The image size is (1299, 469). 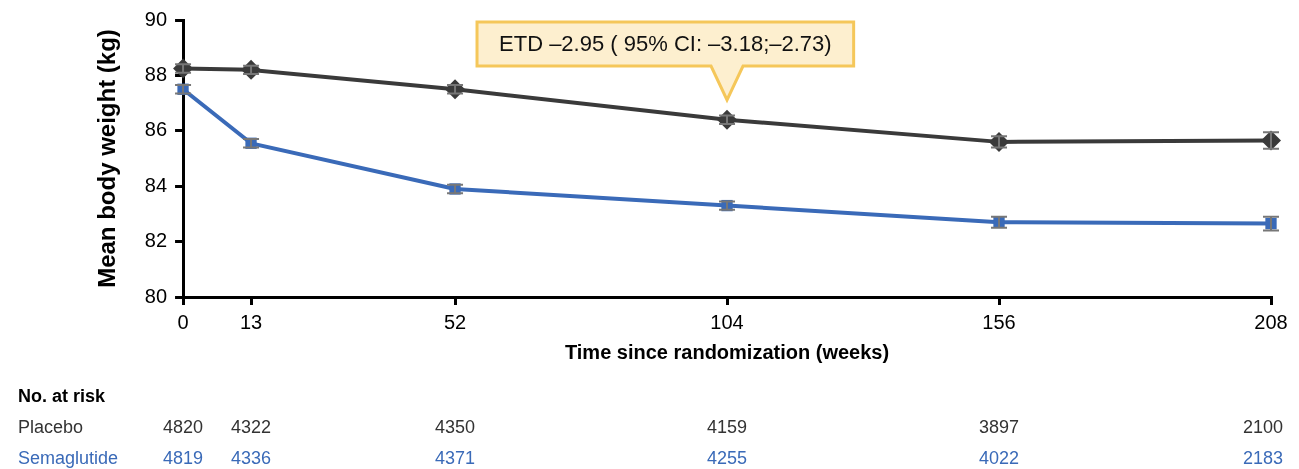 What do you see at coordinates (455, 321) in the screenshot?
I see `x-tick-label: 52` at bounding box center [455, 321].